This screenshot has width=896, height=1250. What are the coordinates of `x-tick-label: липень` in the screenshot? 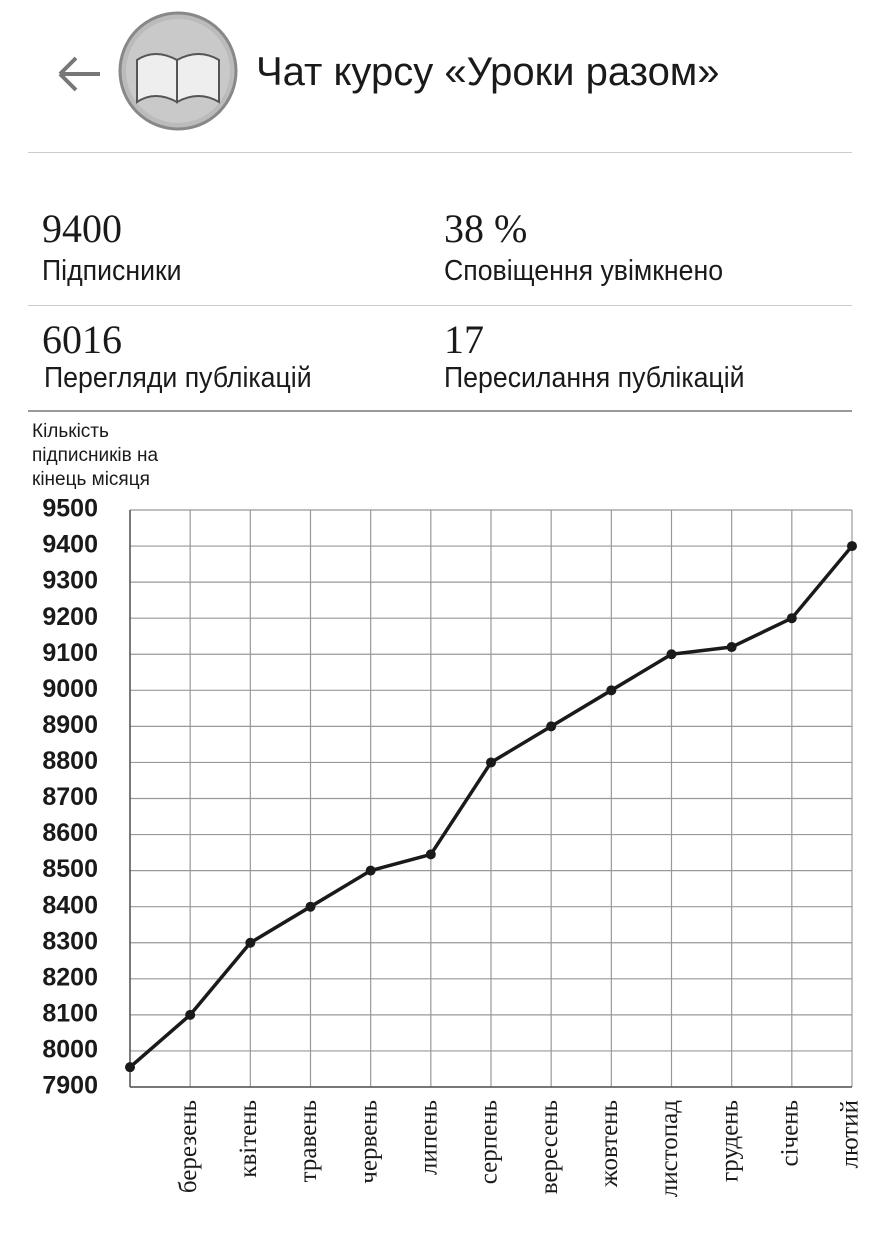 It's located at (429, 1137).